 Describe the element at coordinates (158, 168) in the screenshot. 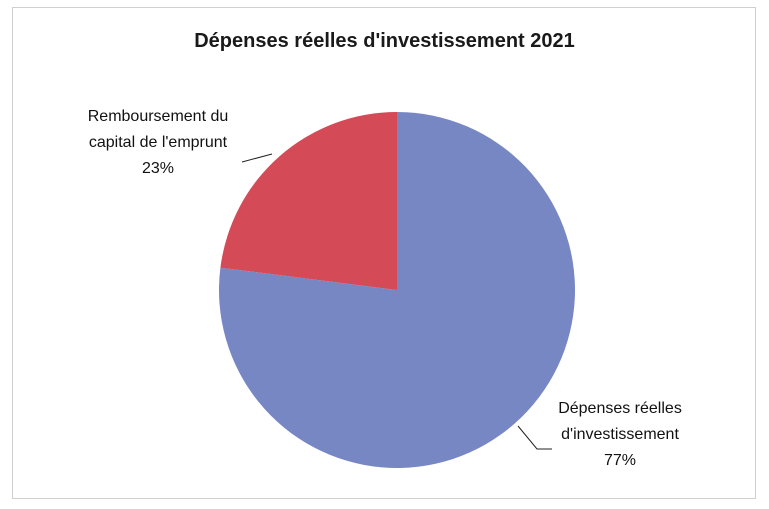

I see `slice-percent: 23%` at that location.